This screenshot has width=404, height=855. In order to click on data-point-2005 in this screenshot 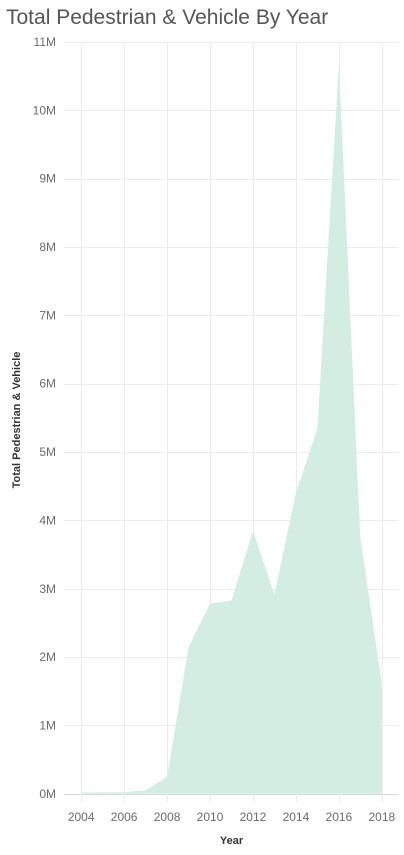, I will do `click(103, 792)`.